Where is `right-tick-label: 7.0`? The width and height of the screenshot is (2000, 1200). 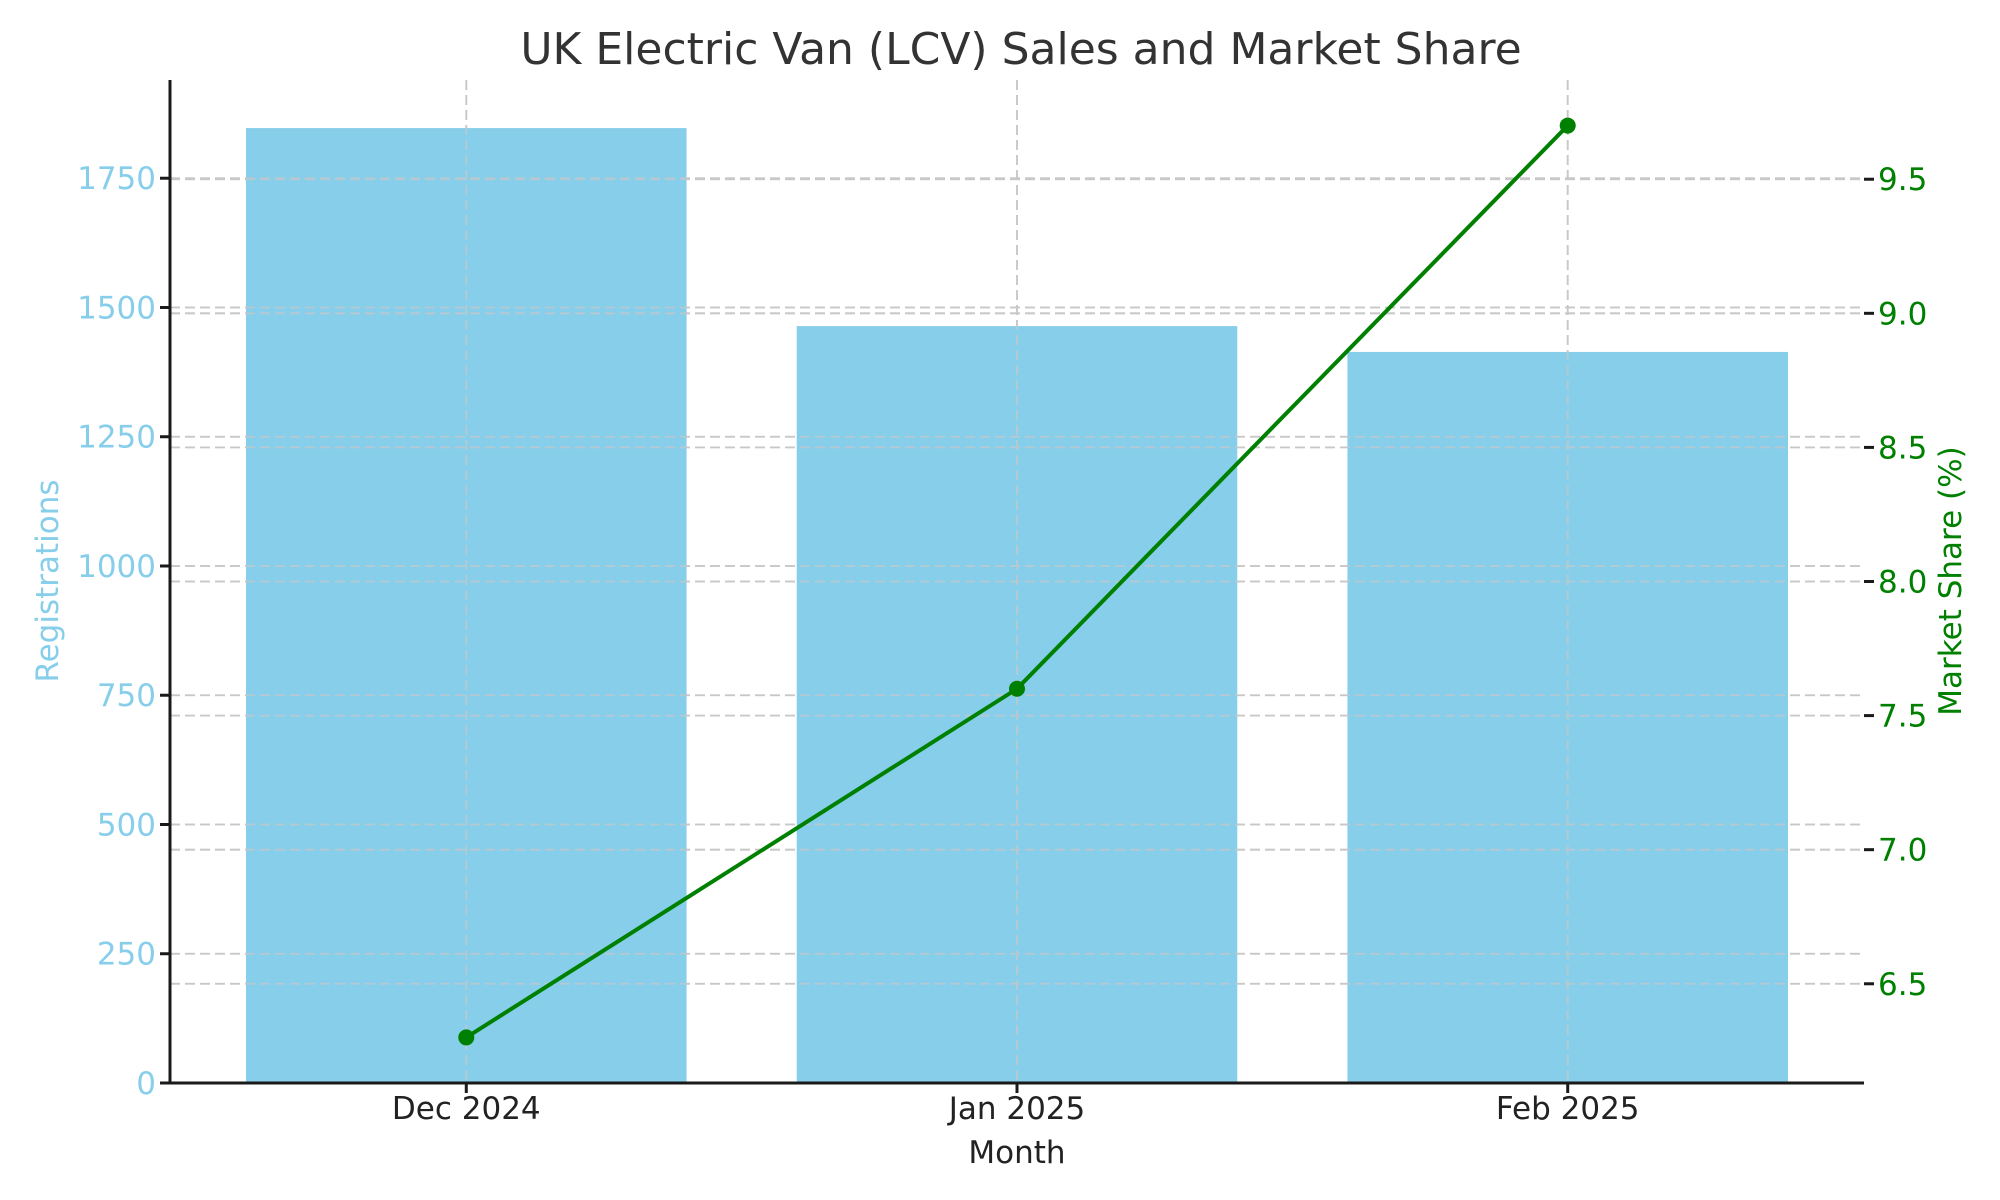 right-tick-label: 7.0 is located at coordinates (1902, 851).